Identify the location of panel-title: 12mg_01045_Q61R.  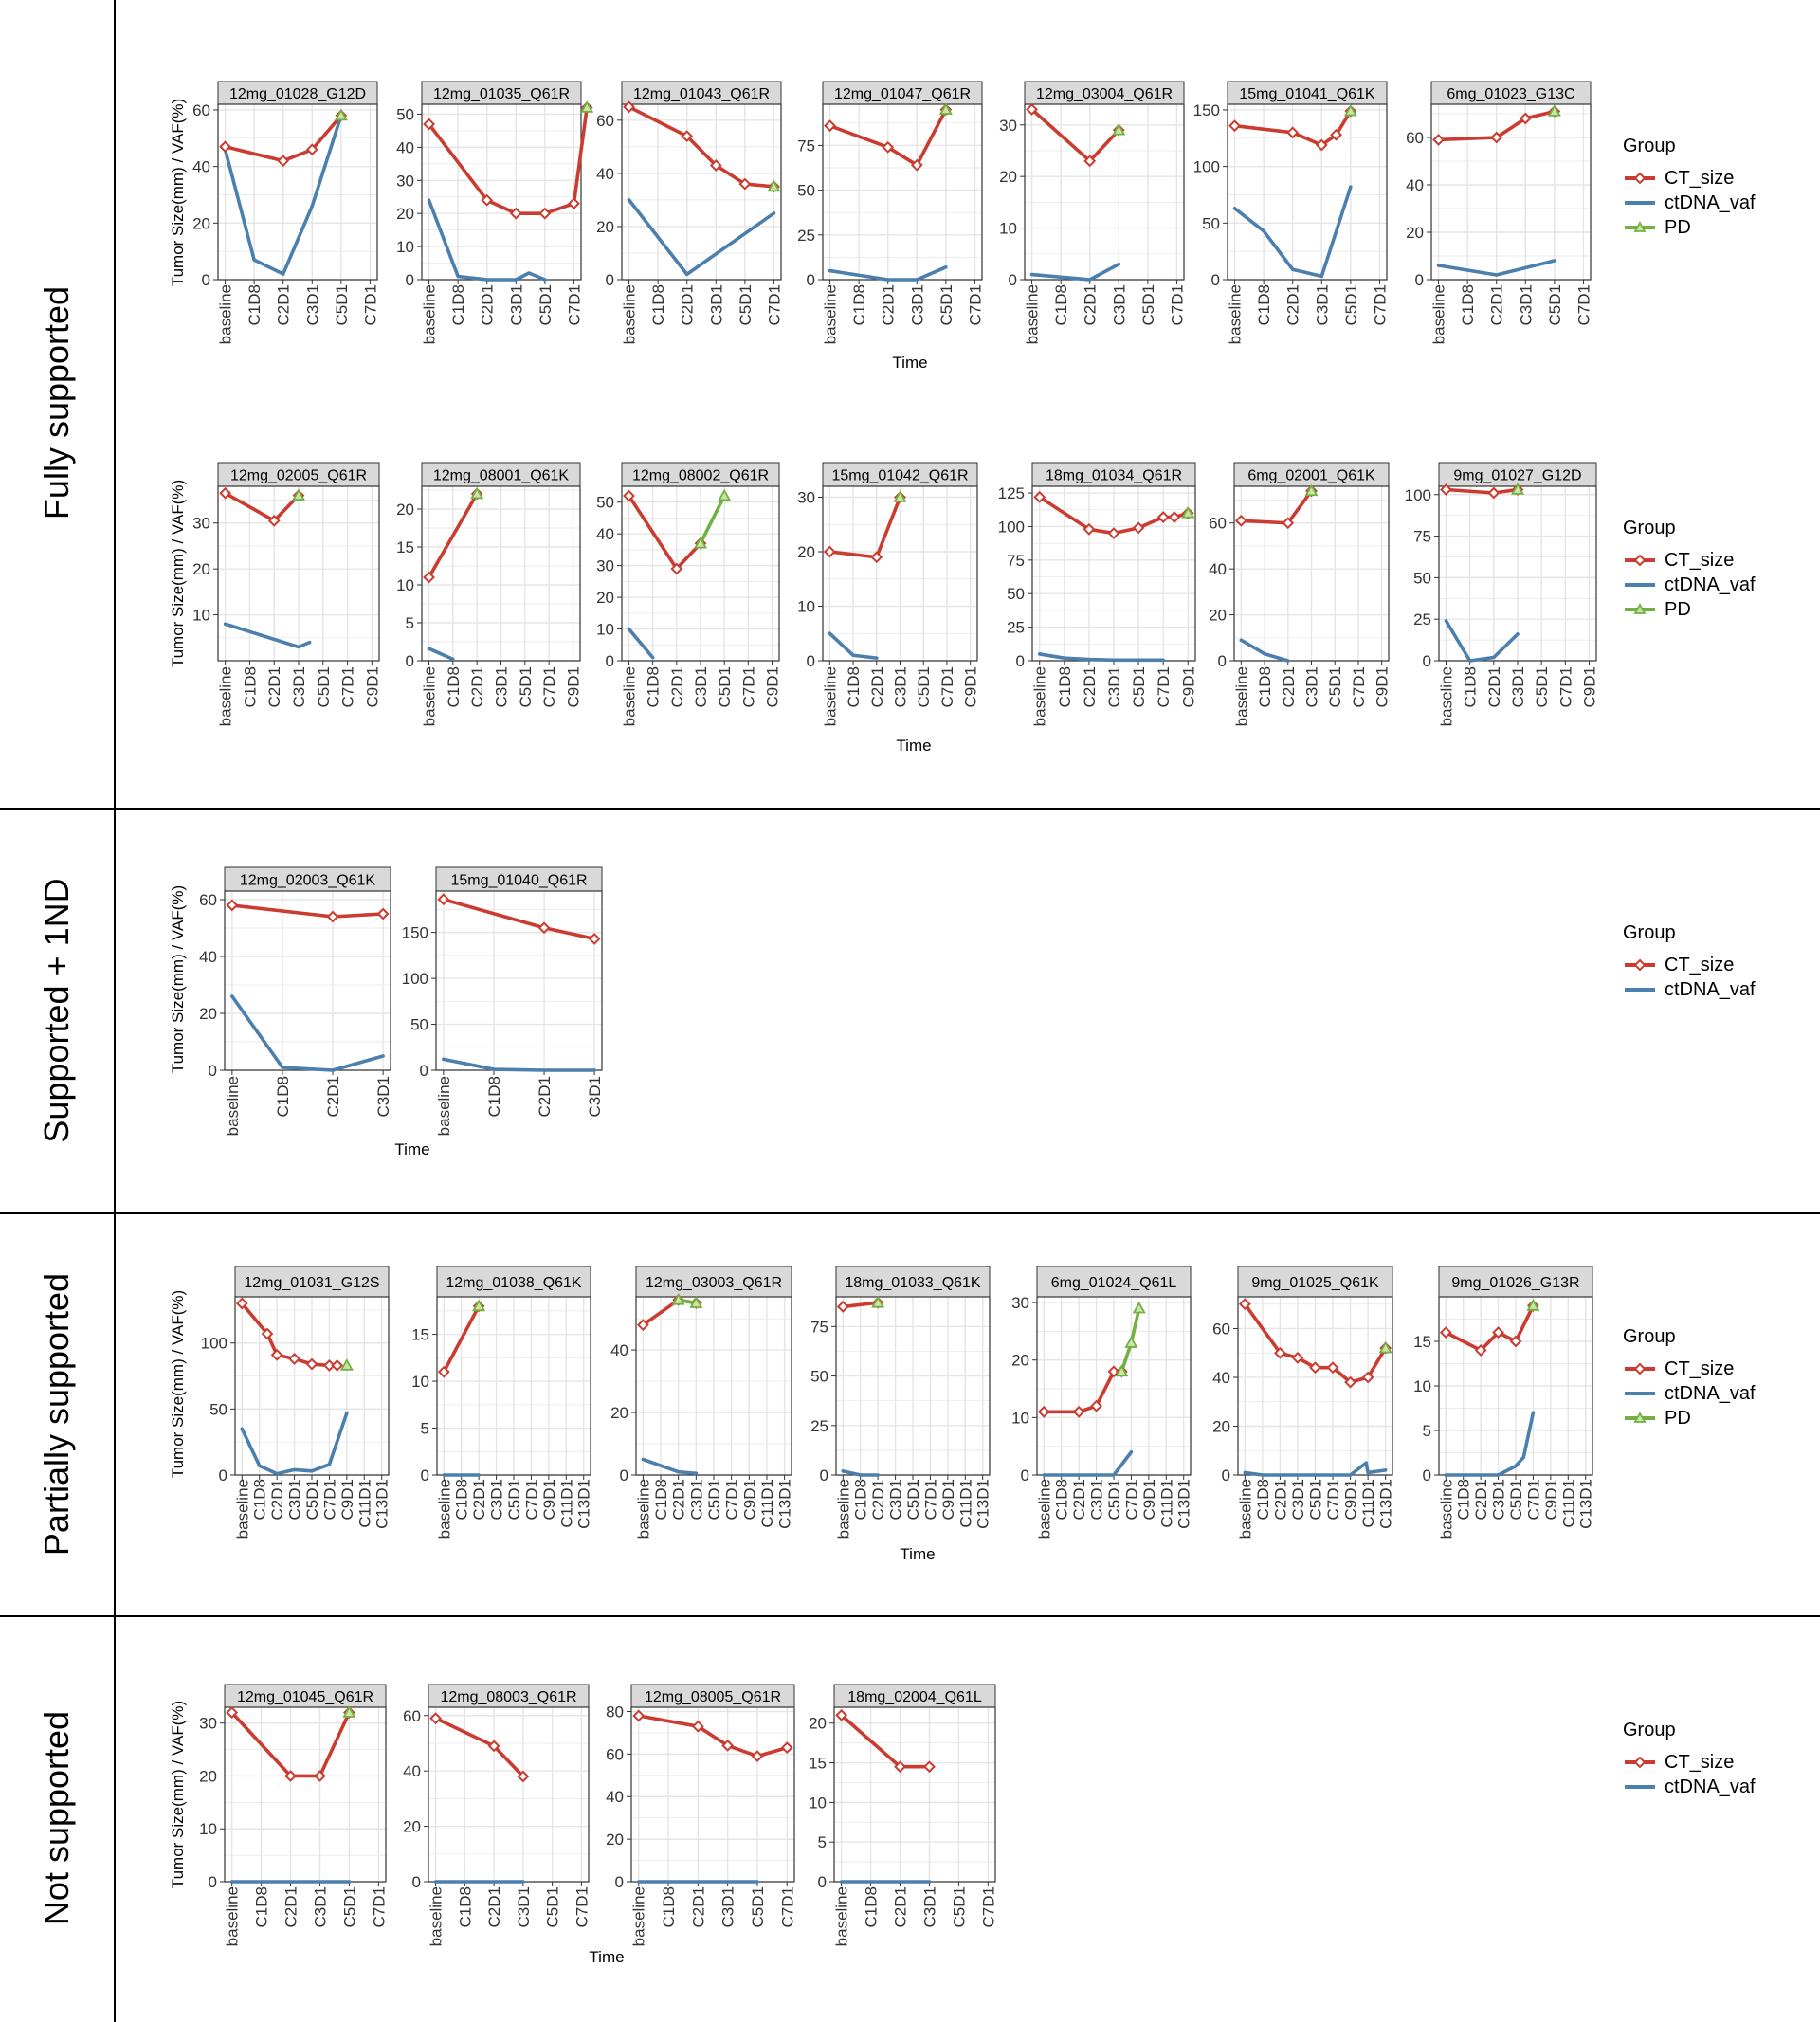
(305, 1697).